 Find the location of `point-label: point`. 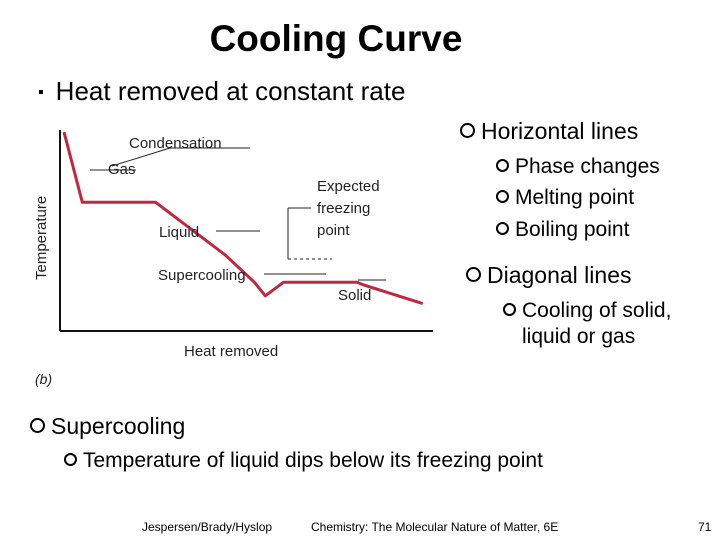

point-label: point is located at coordinates (333, 230).